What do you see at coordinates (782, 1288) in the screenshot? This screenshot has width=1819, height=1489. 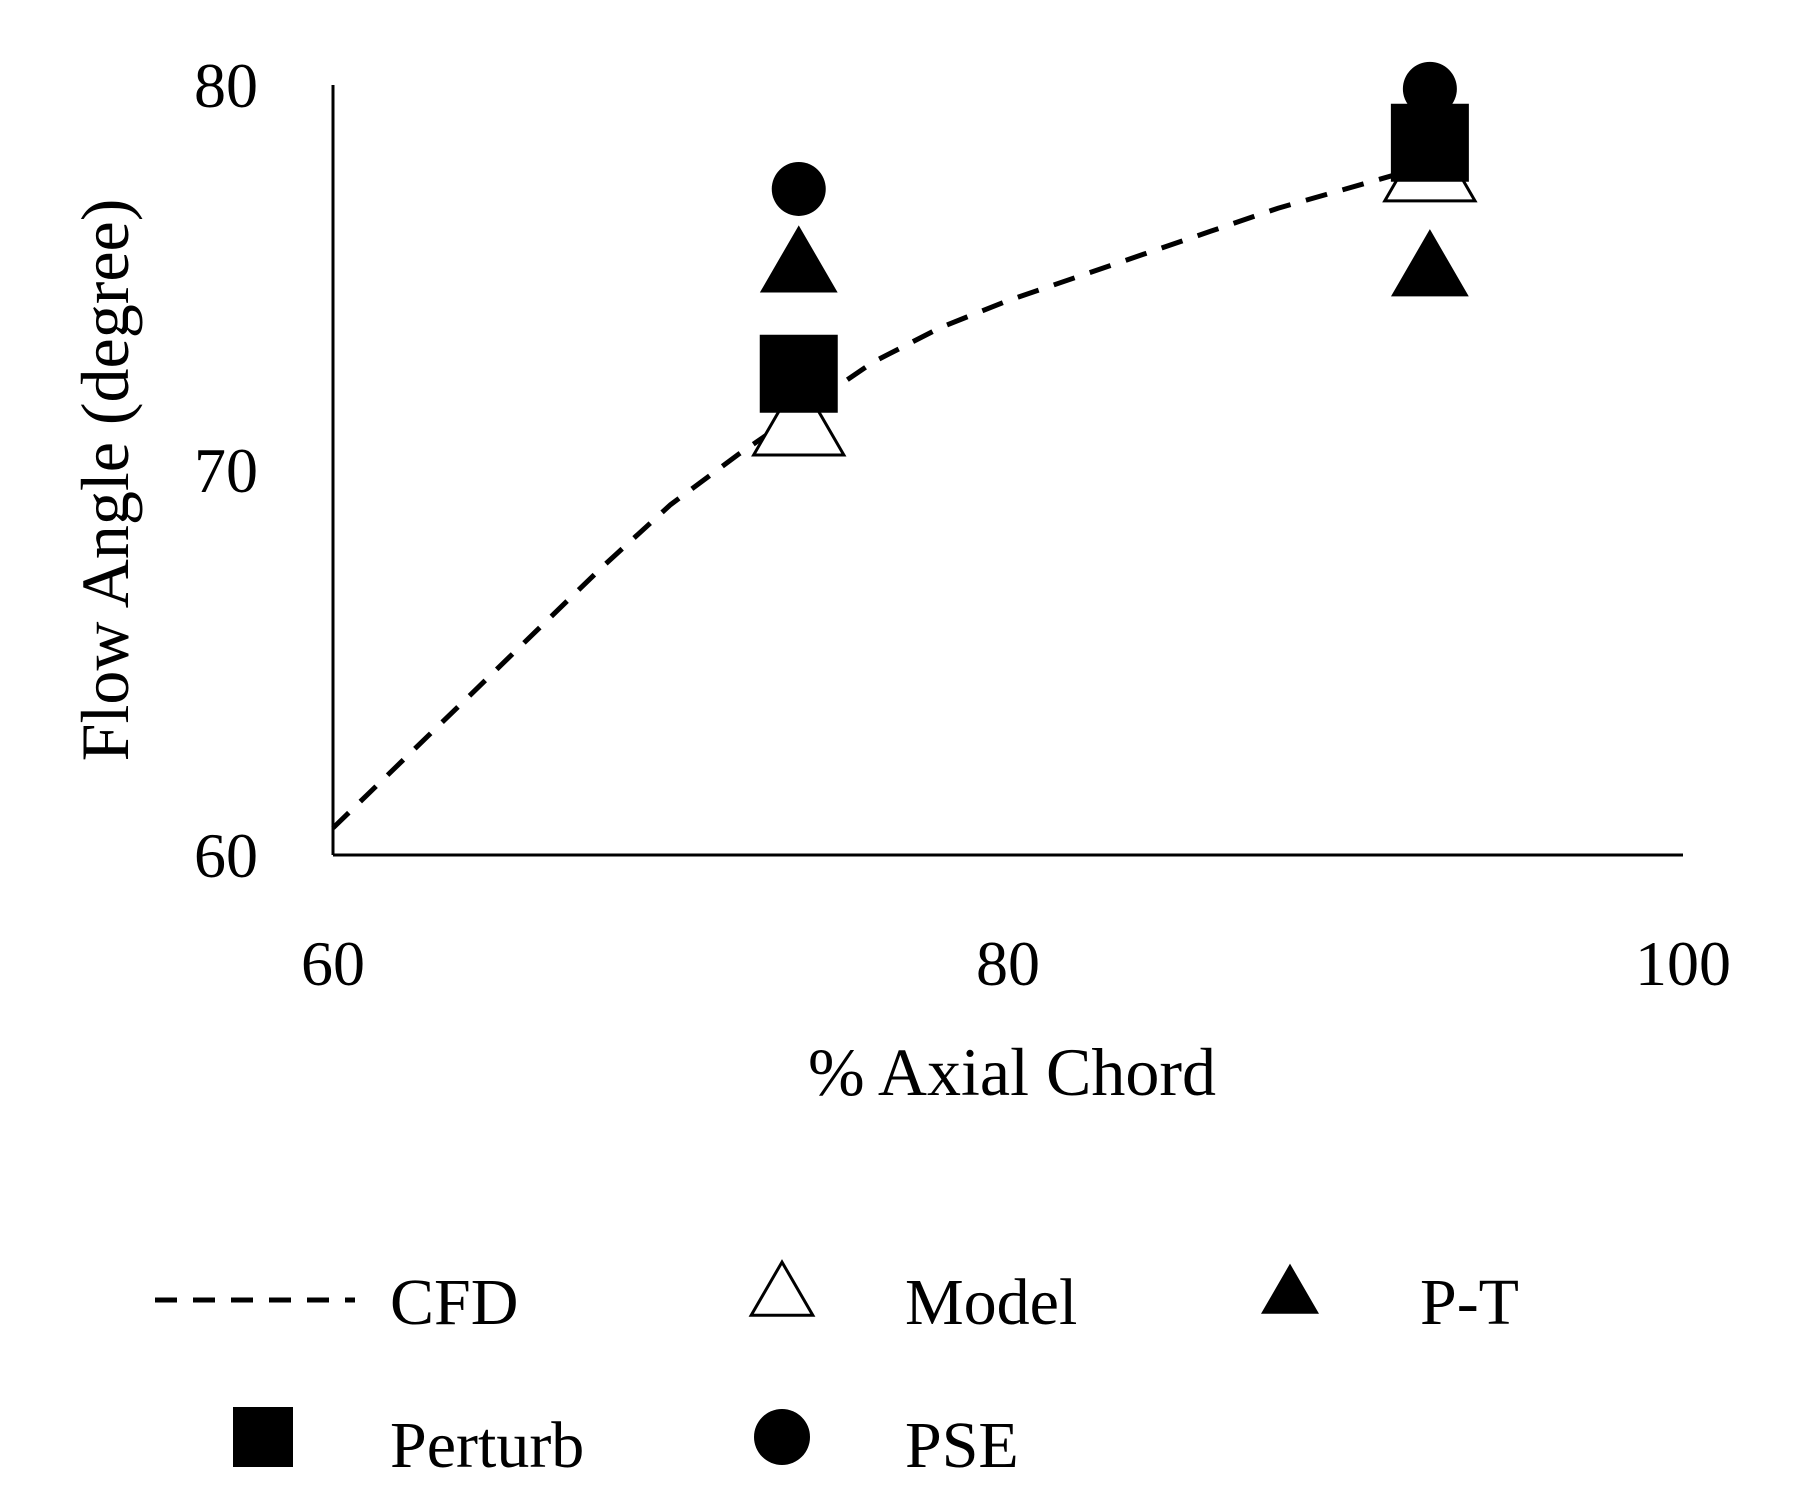 I see `legend-model-symbol` at bounding box center [782, 1288].